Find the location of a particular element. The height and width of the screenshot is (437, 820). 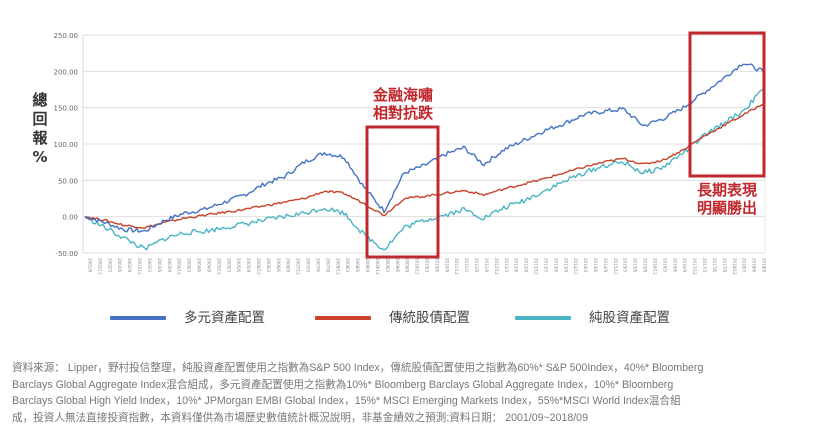

x-tick-label: 2009/12 is located at coordinates (377, 266).